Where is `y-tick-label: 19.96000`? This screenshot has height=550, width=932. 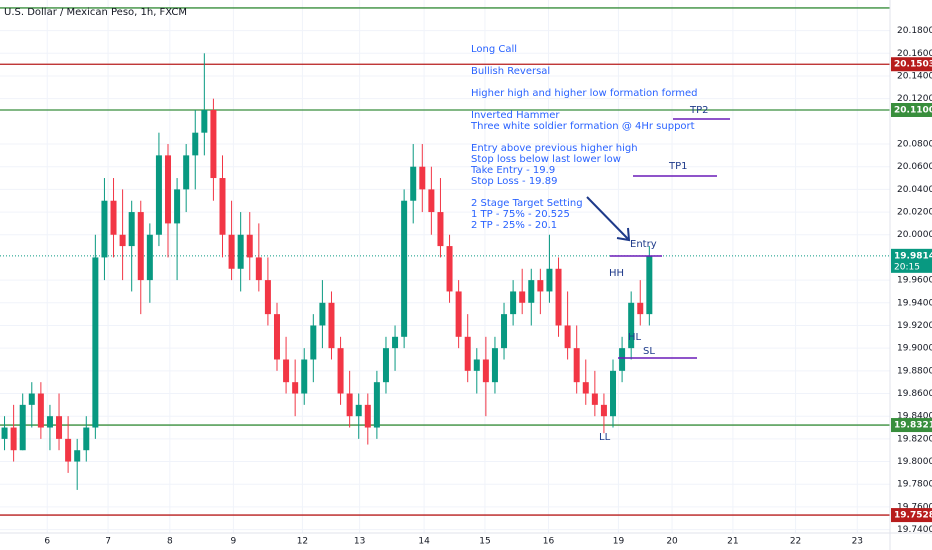 y-tick-label: 19.96000 is located at coordinates (914, 281).